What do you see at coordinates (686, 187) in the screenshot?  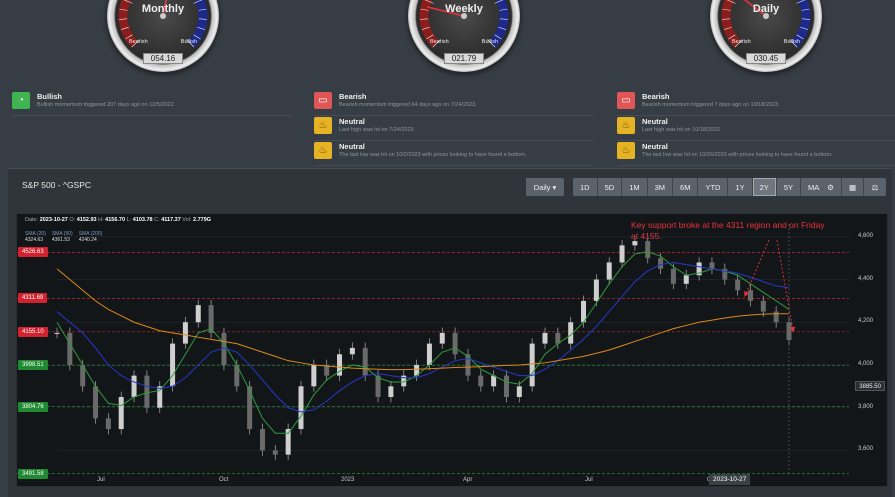 I see `range-button-6m: 6M` at bounding box center [686, 187].